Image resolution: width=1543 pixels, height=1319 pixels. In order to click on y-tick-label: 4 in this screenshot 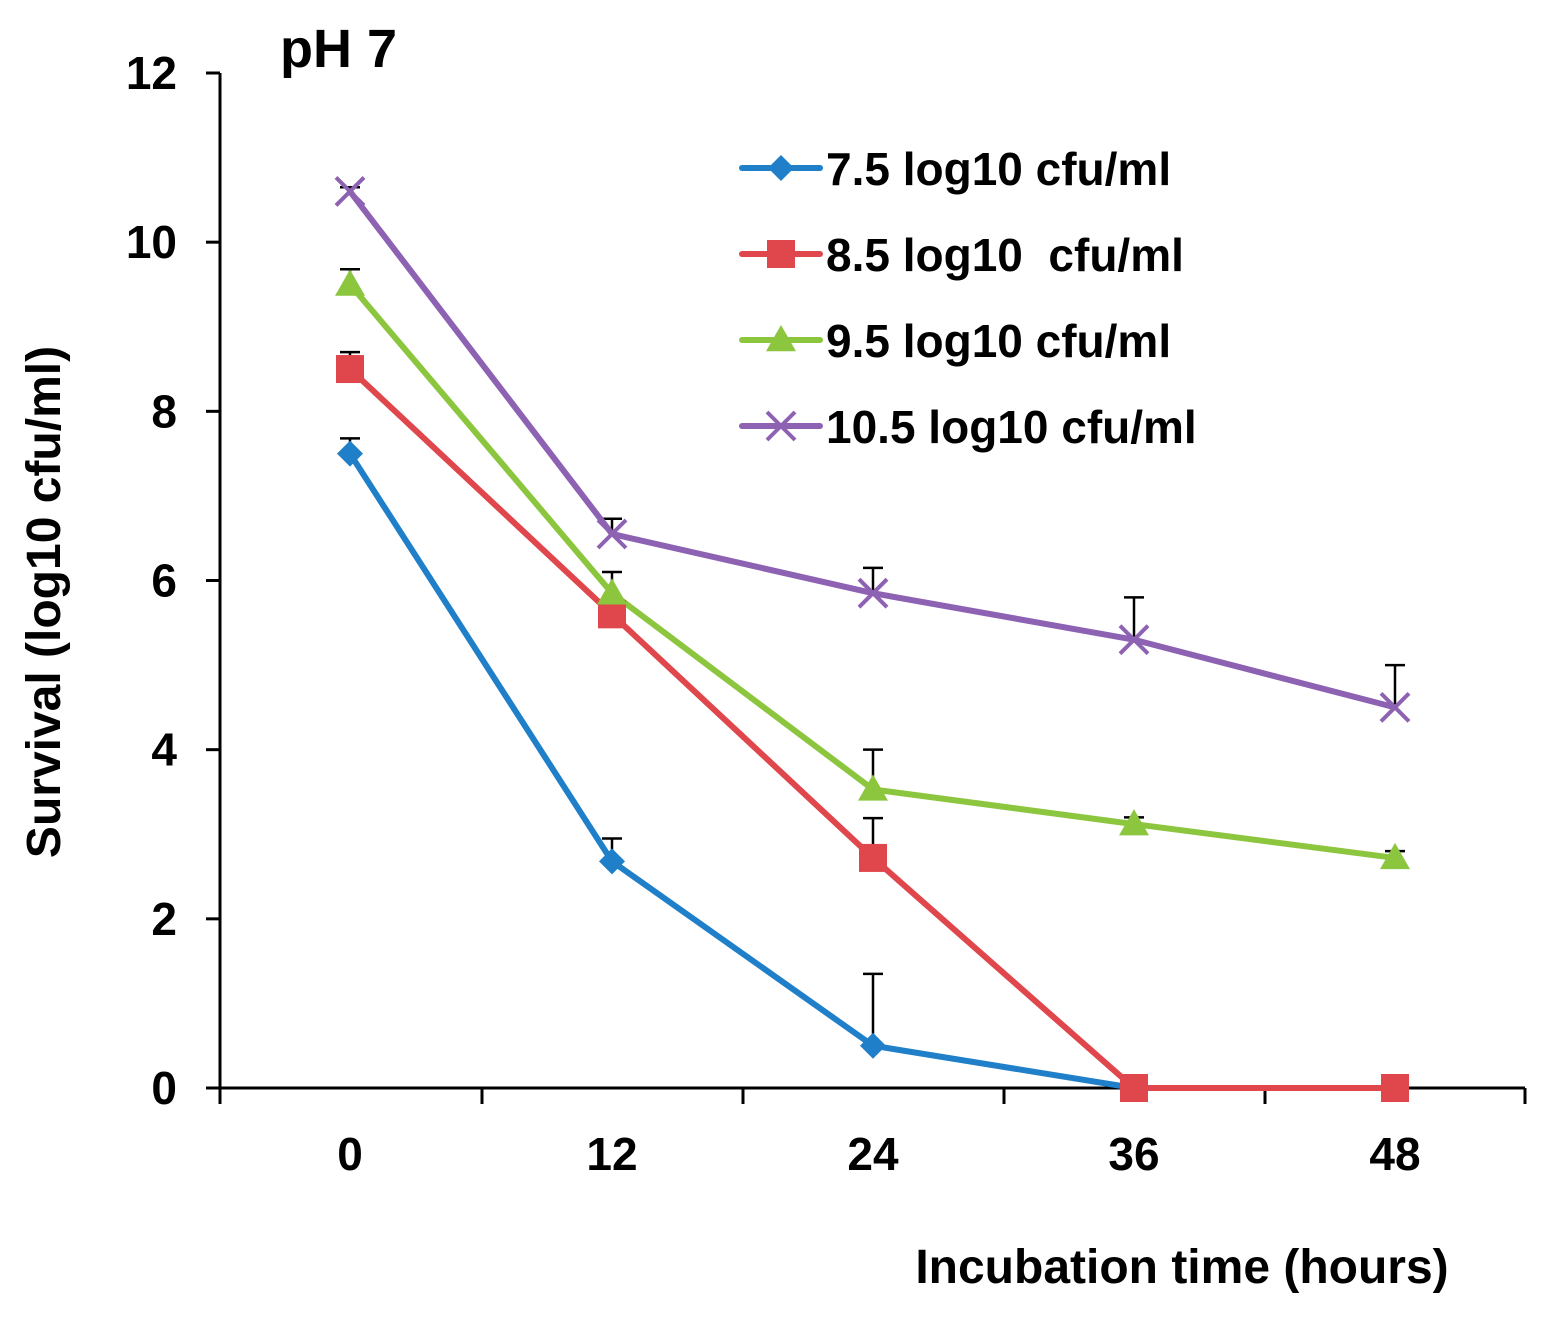, I will do `click(164, 750)`.